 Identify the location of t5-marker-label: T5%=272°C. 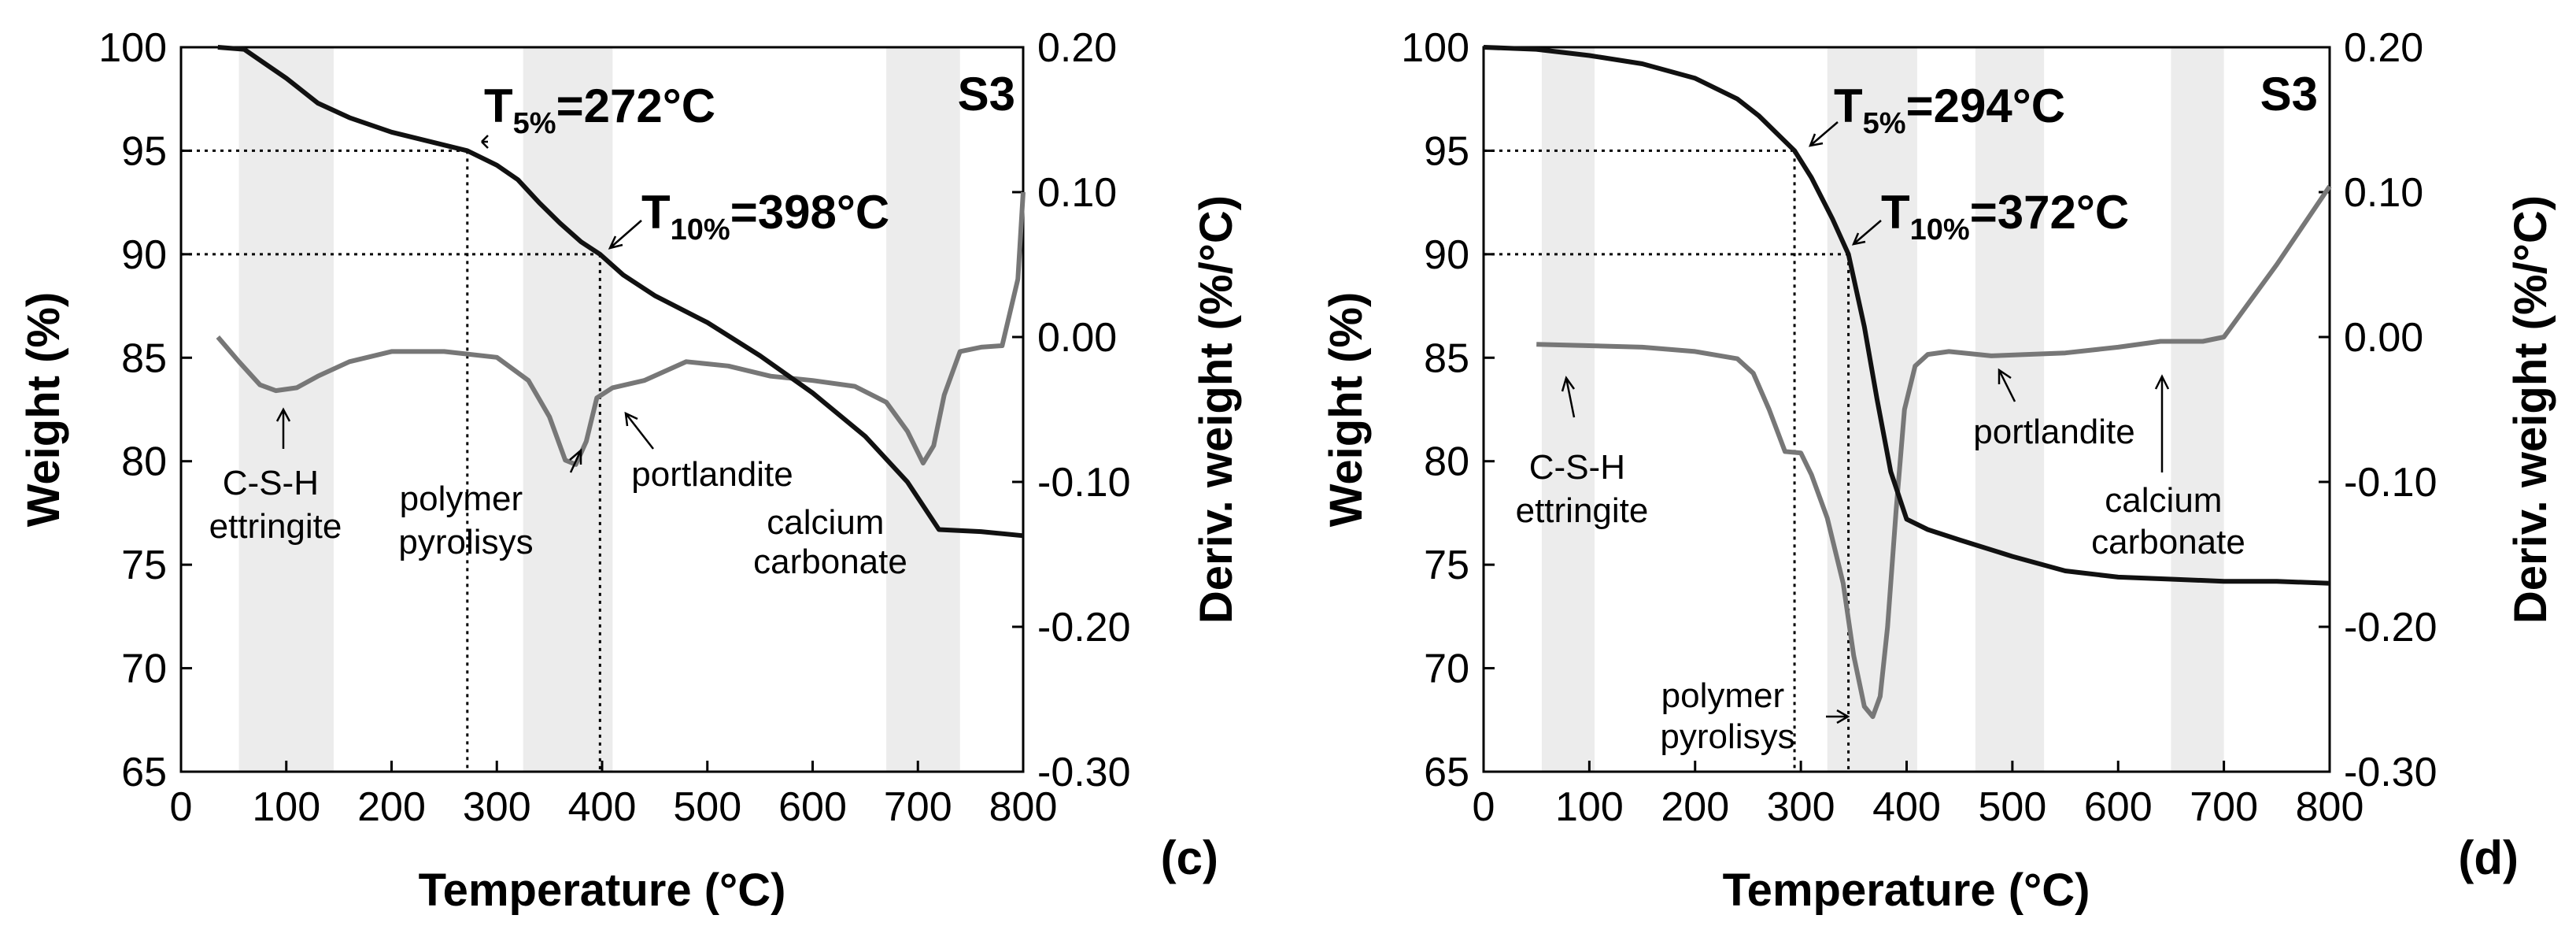
(599, 110).